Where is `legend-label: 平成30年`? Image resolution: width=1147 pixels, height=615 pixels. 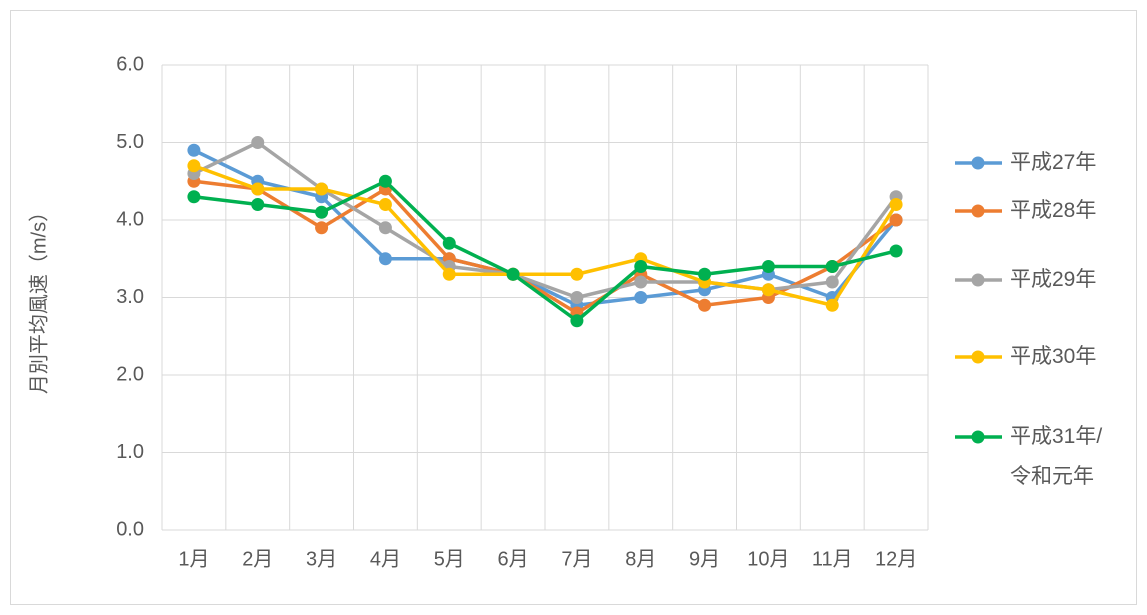
legend-label: 平成30年 is located at coordinates (1053, 356).